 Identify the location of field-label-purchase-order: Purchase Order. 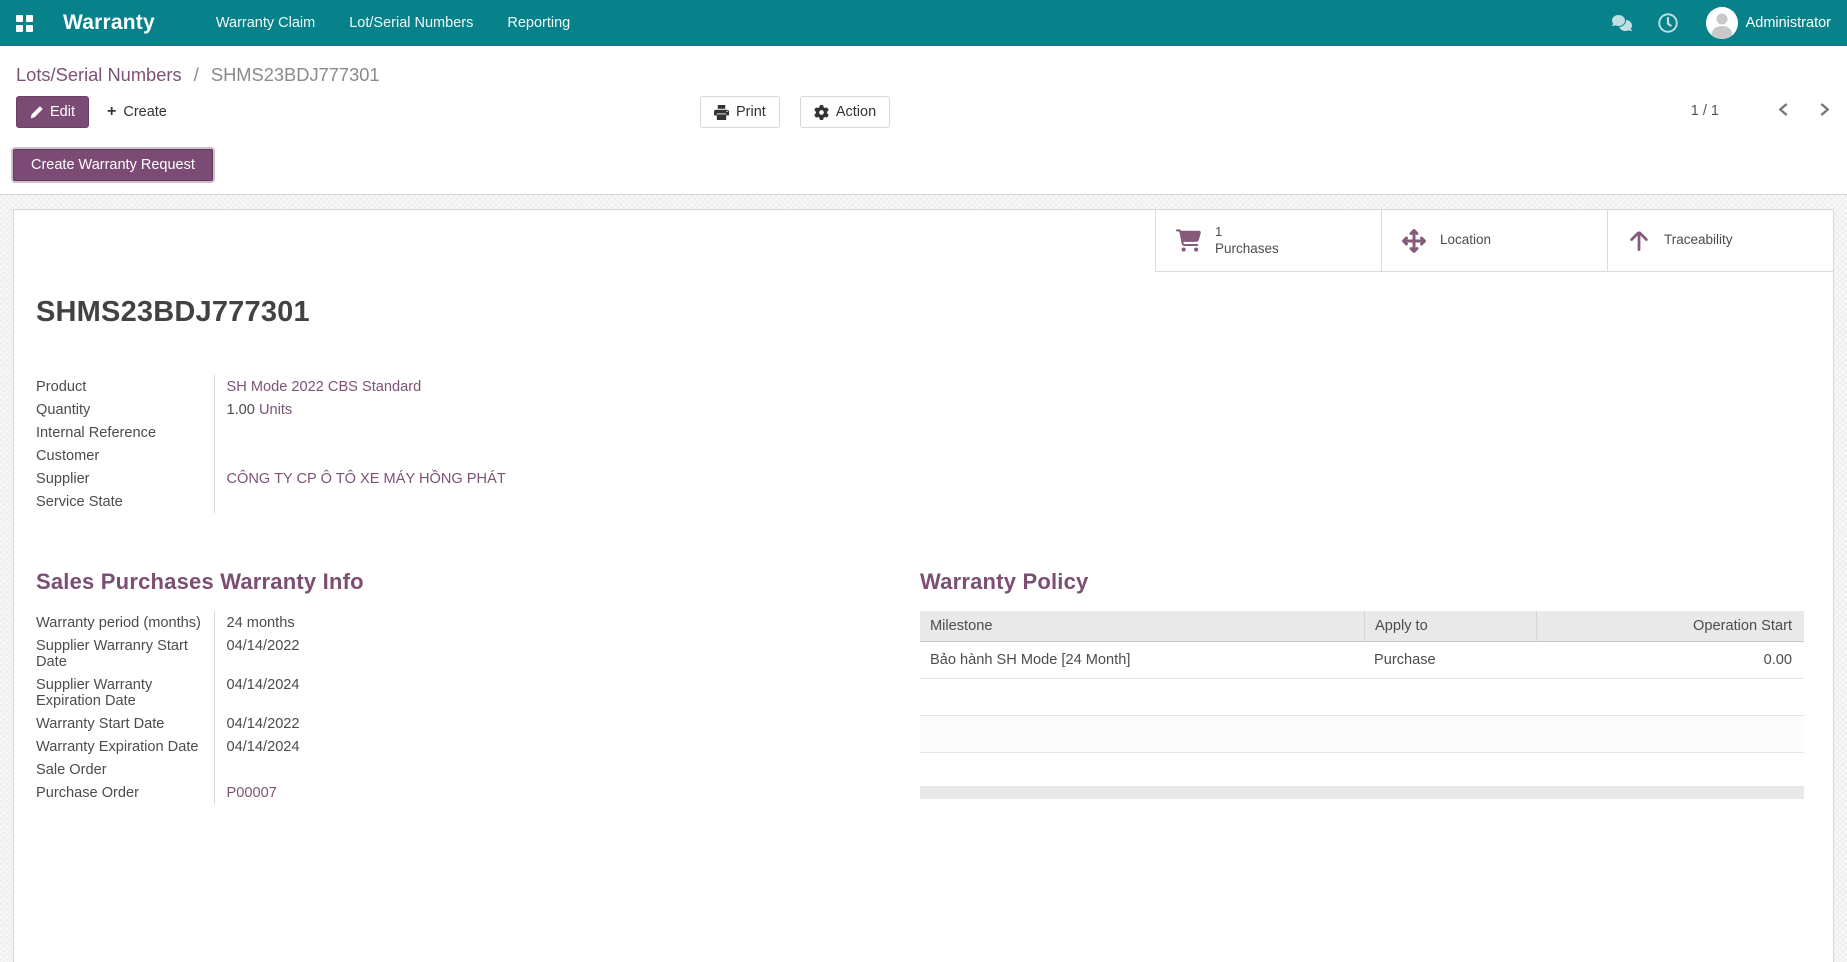
(125, 792).